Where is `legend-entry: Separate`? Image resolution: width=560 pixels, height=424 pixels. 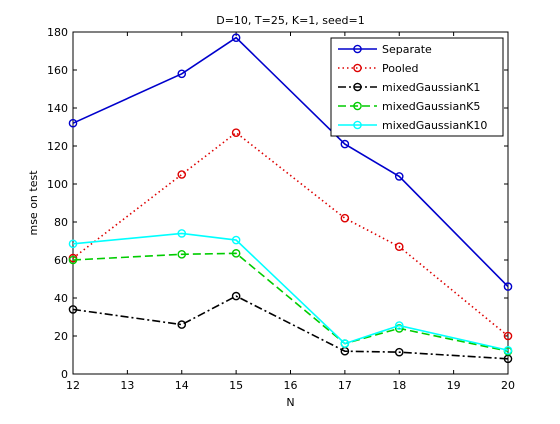 legend-entry: Separate is located at coordinates (385, 49).